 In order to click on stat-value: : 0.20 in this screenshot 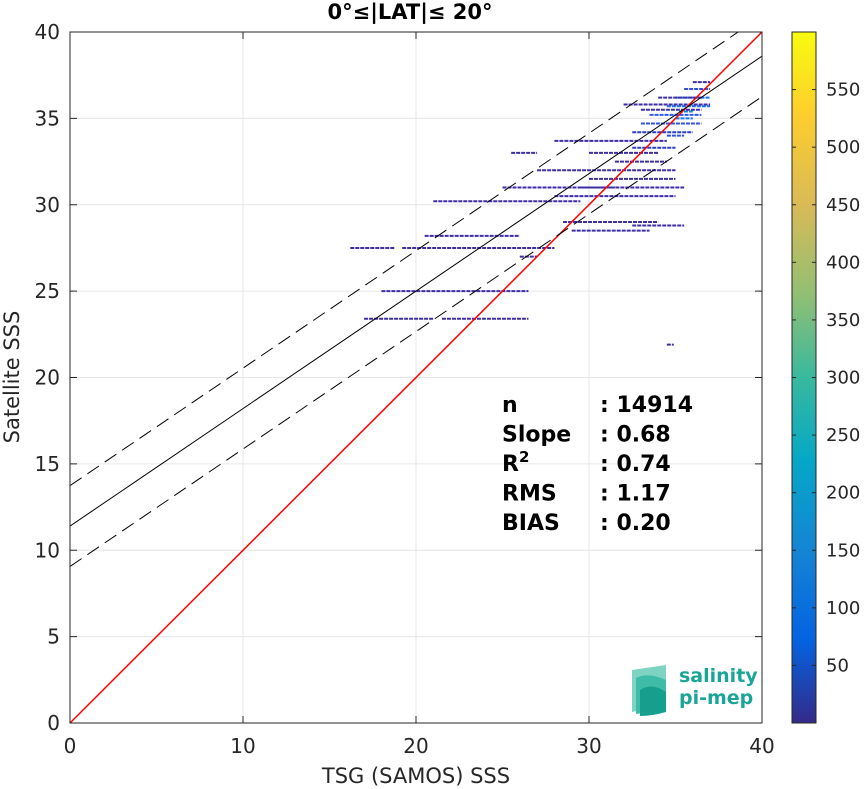, I will do `click(635, 523)`.